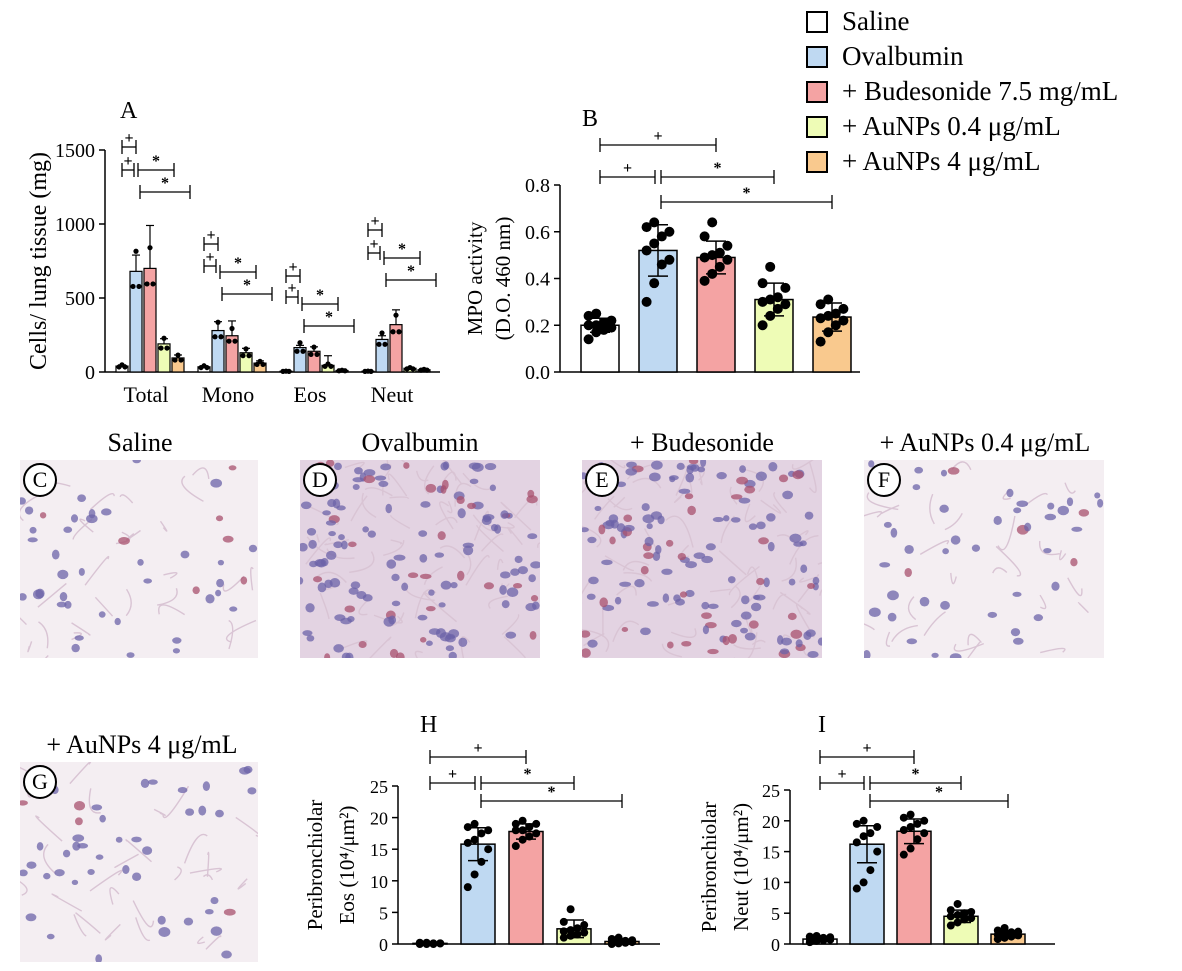 The image size is (1182, 971). Describe the element at coordinates (747, 193) in the screenshot. I see `panel-b-sig-mark: *` at that location.